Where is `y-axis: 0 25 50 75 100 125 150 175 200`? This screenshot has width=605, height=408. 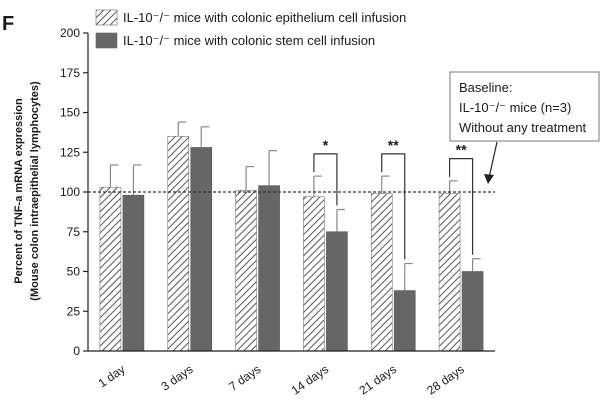 y-axis: 0 25 50 75 100 125 150 175 200 is located at coordinates (74, 192).